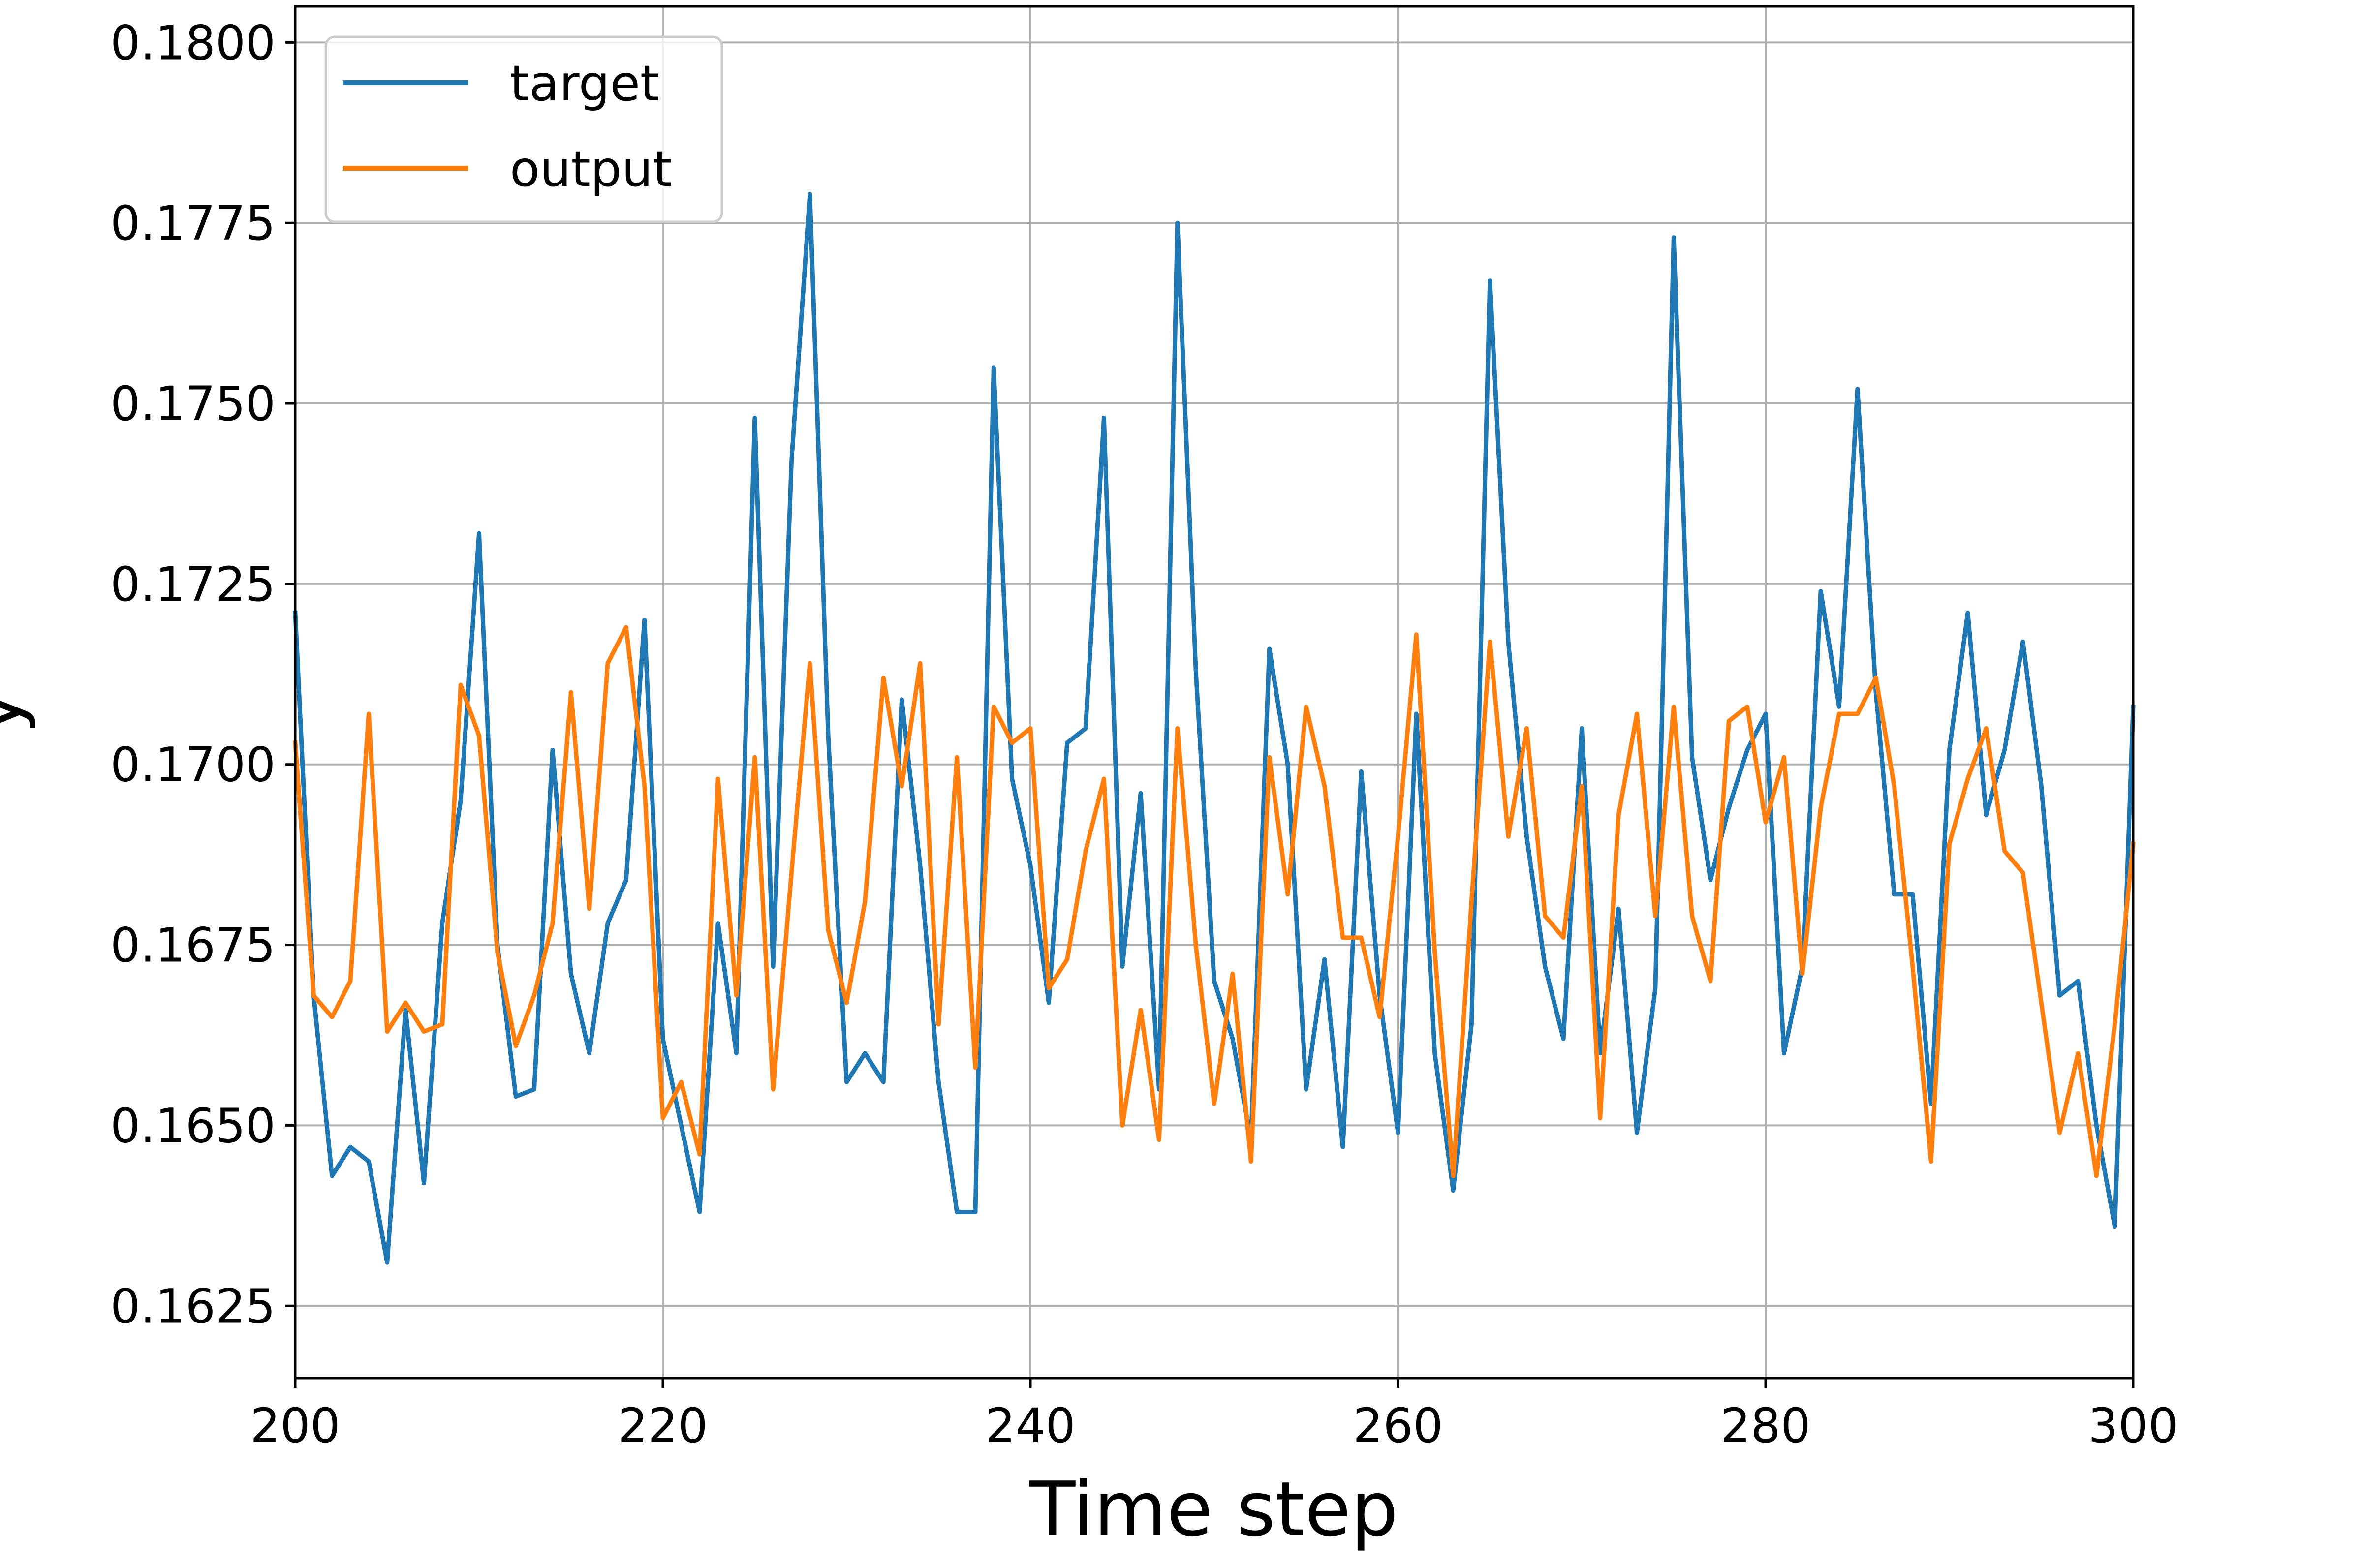 The width and height of the screenshot is (2362, 1568). What do you see at coordinates (193, 584) in the screenshot?
I see `y-tick-label: 0.1725` at bounding box center [193, 584].